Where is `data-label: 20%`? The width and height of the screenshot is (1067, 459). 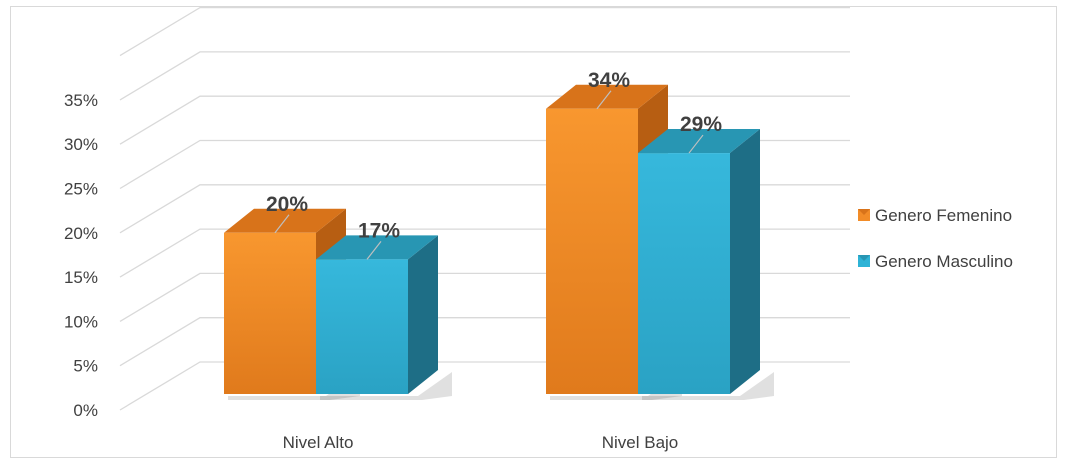 data-label: 20% is located at coordinates (287, 204).